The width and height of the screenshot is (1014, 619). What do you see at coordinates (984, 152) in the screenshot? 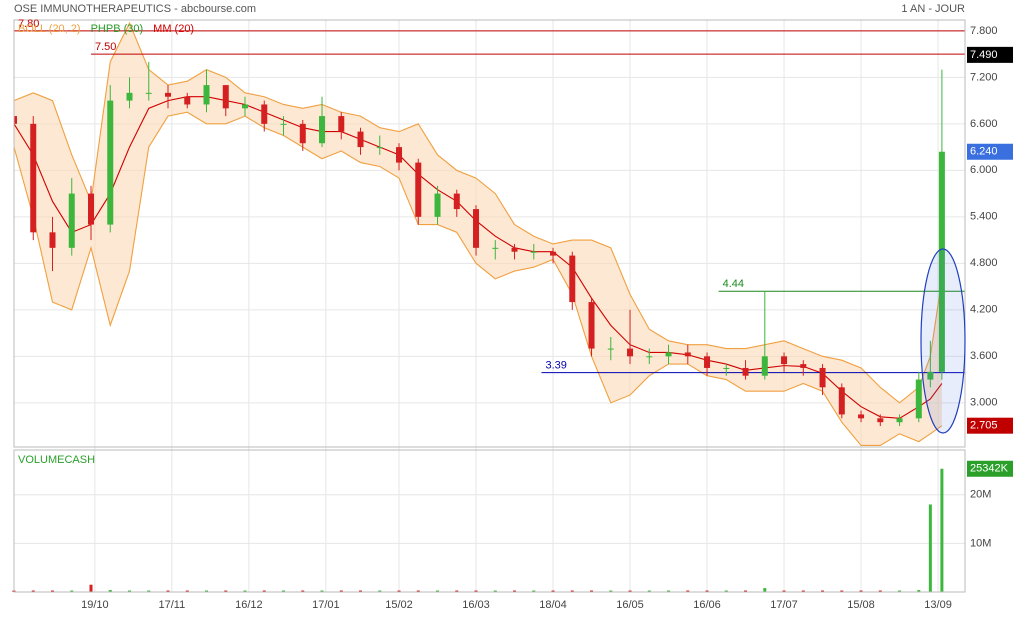
I see `price-marker-label: 6.240` at bounding box center [984, 152].